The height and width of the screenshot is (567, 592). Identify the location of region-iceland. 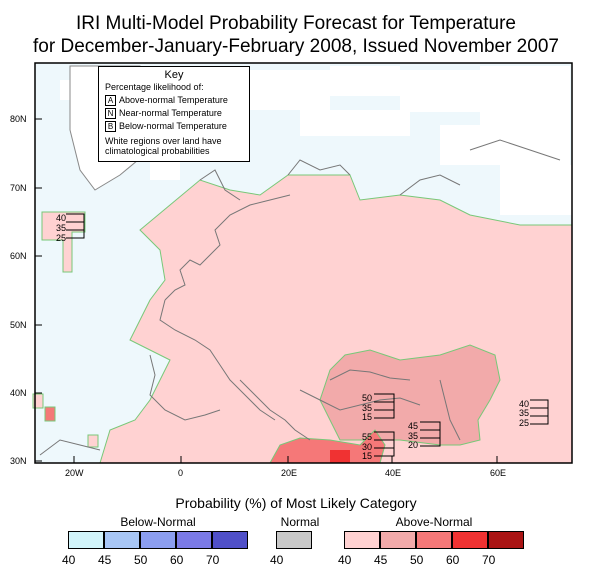
(63, 242).